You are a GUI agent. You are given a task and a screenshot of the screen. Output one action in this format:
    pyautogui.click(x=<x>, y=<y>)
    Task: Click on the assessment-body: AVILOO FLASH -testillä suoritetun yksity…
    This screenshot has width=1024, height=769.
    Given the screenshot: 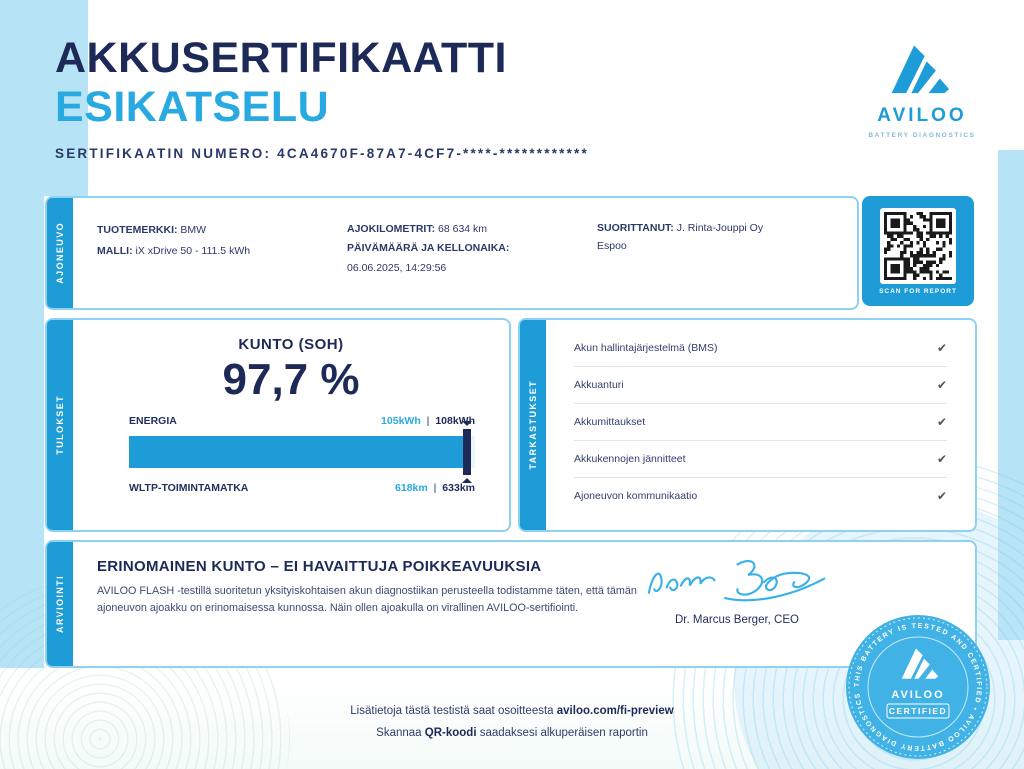 What is the action you would take?
    pyautogui.click(x=367, y=599)
    